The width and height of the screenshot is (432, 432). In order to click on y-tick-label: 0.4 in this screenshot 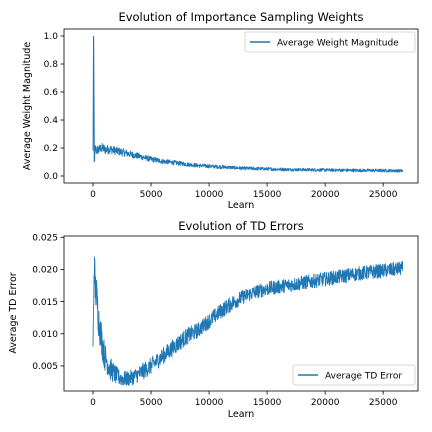, I will do `click(51, 121)`.